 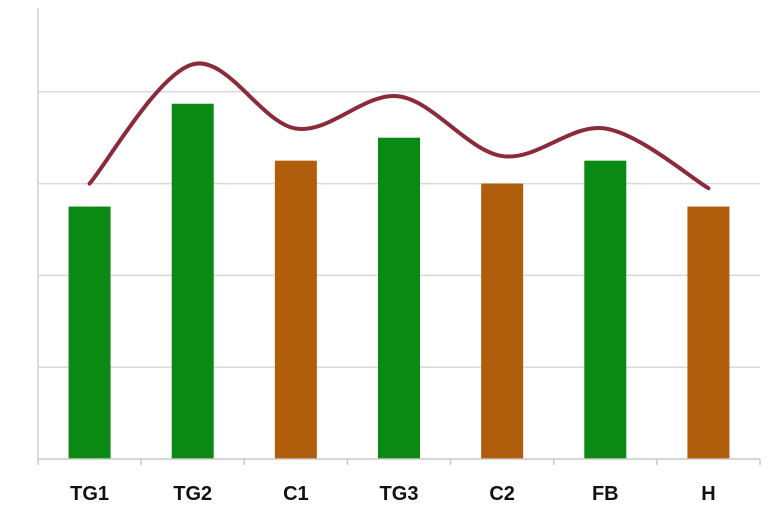 I want to click on x-tick-label-c2: C2, so click(x=502, y=494).